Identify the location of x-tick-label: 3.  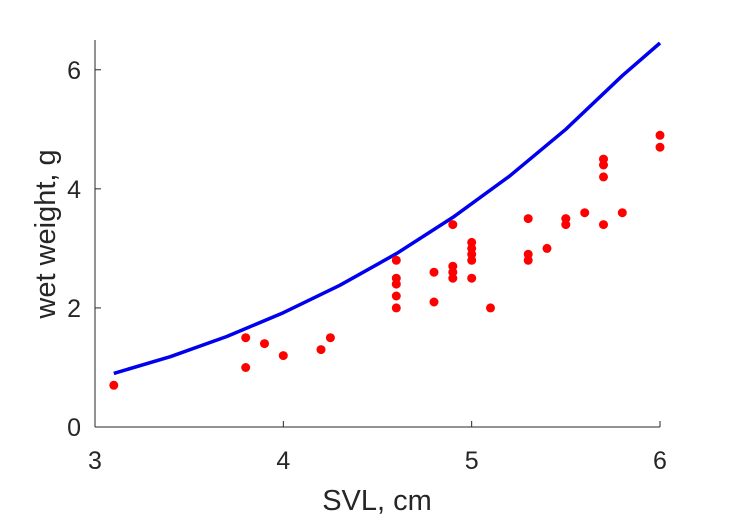
(95, 461).